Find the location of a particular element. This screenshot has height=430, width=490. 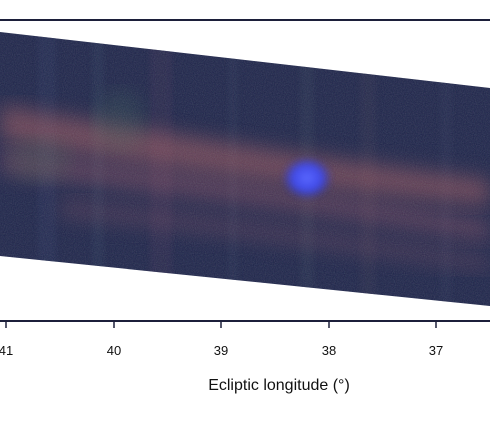

x-axis-ticks is located at coordinates (221, 324).